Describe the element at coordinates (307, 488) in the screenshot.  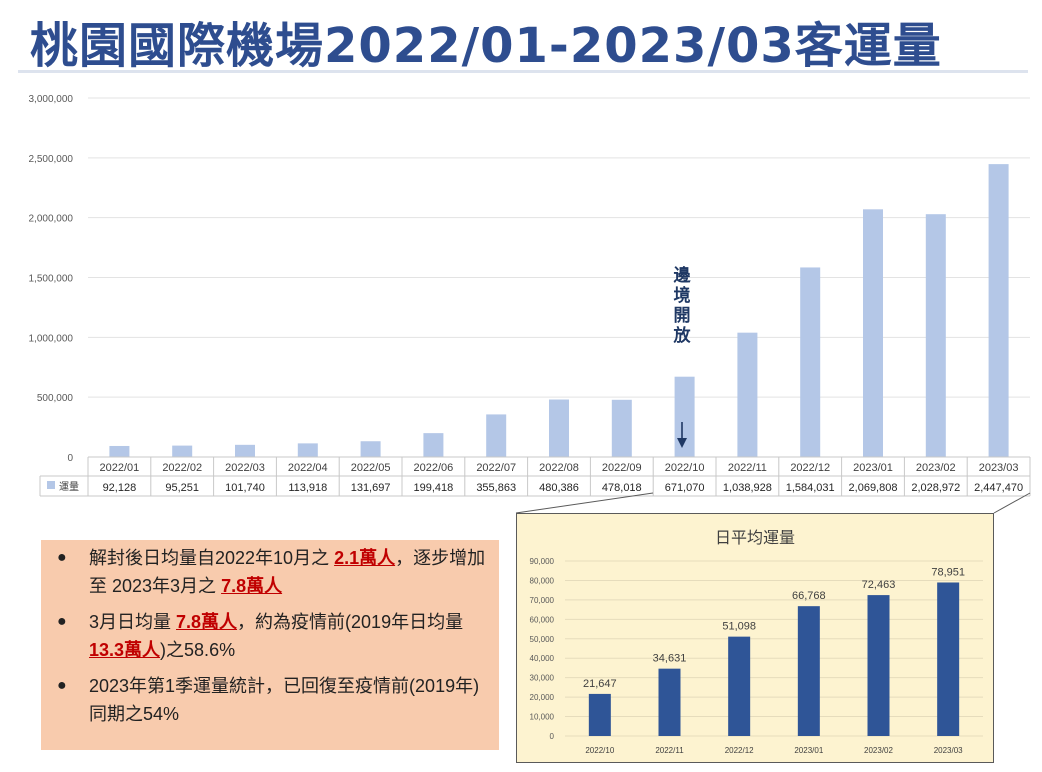
I see `data-table-value: 113,918` at that location.